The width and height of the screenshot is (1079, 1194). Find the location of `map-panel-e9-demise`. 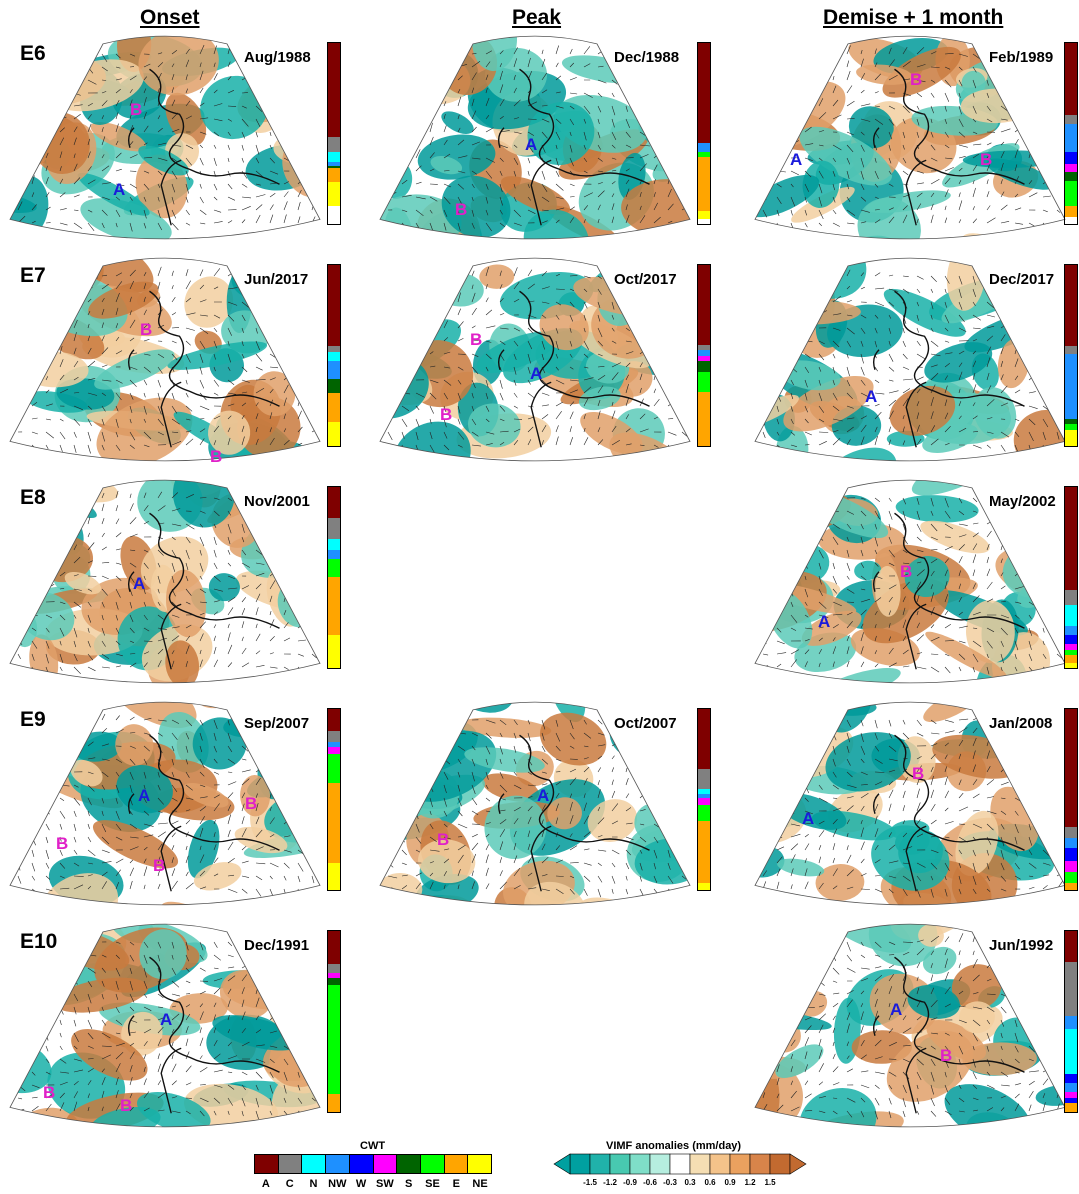

map-panel-e9-demise is located at coordinates (910, 803).